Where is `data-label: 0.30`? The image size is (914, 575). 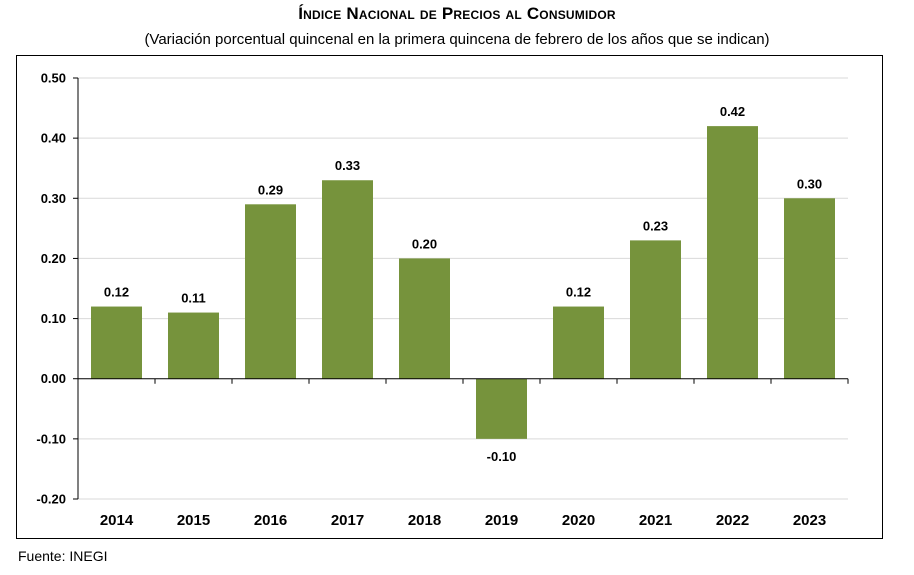
data-label: 0.30 is located at coordinates (809, 183).